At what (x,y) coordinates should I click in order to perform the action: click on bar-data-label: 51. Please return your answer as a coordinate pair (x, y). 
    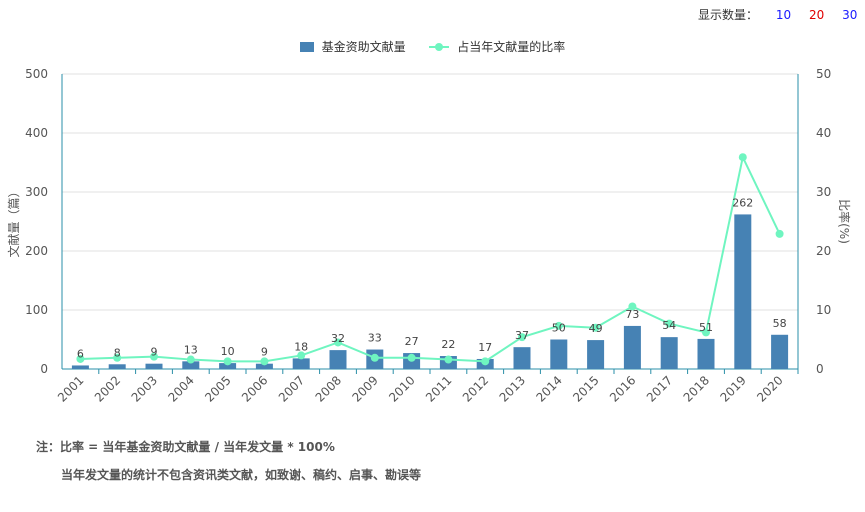
    Looking at the image, I should click on (706, 327).